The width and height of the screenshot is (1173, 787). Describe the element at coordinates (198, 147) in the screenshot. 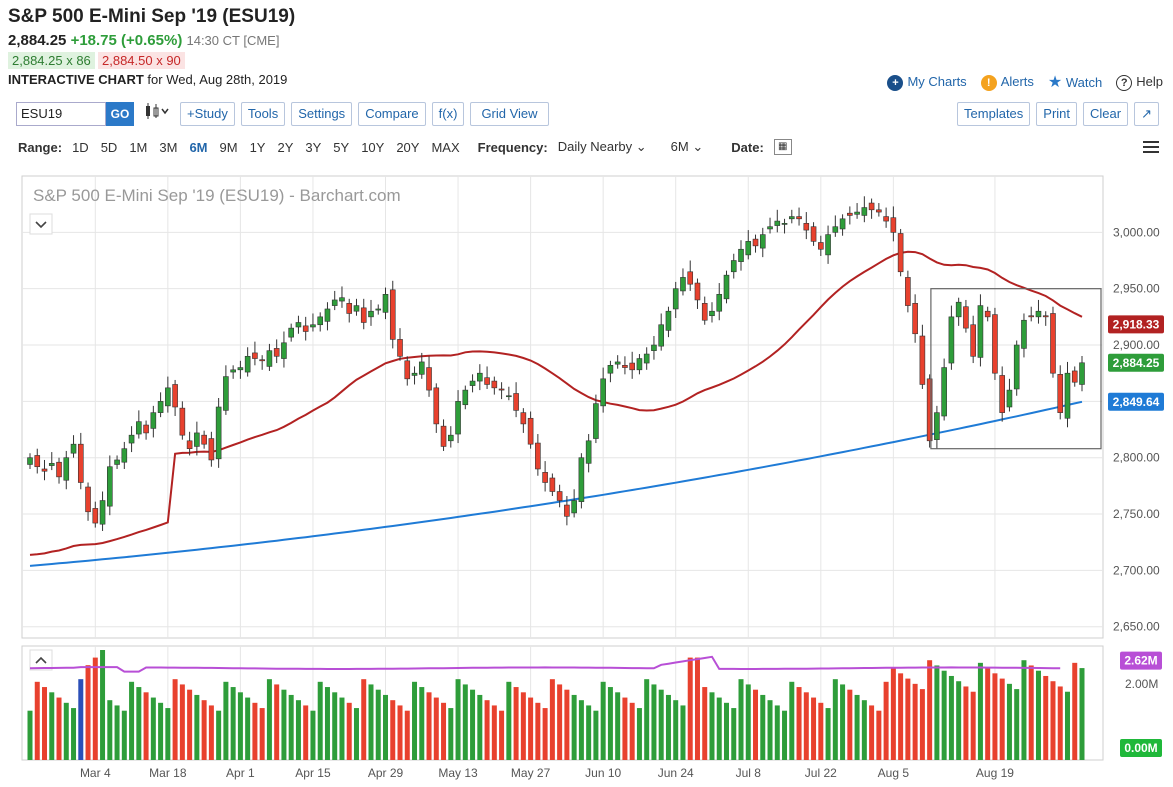

I see `range-option-6m: 6M` at that location.